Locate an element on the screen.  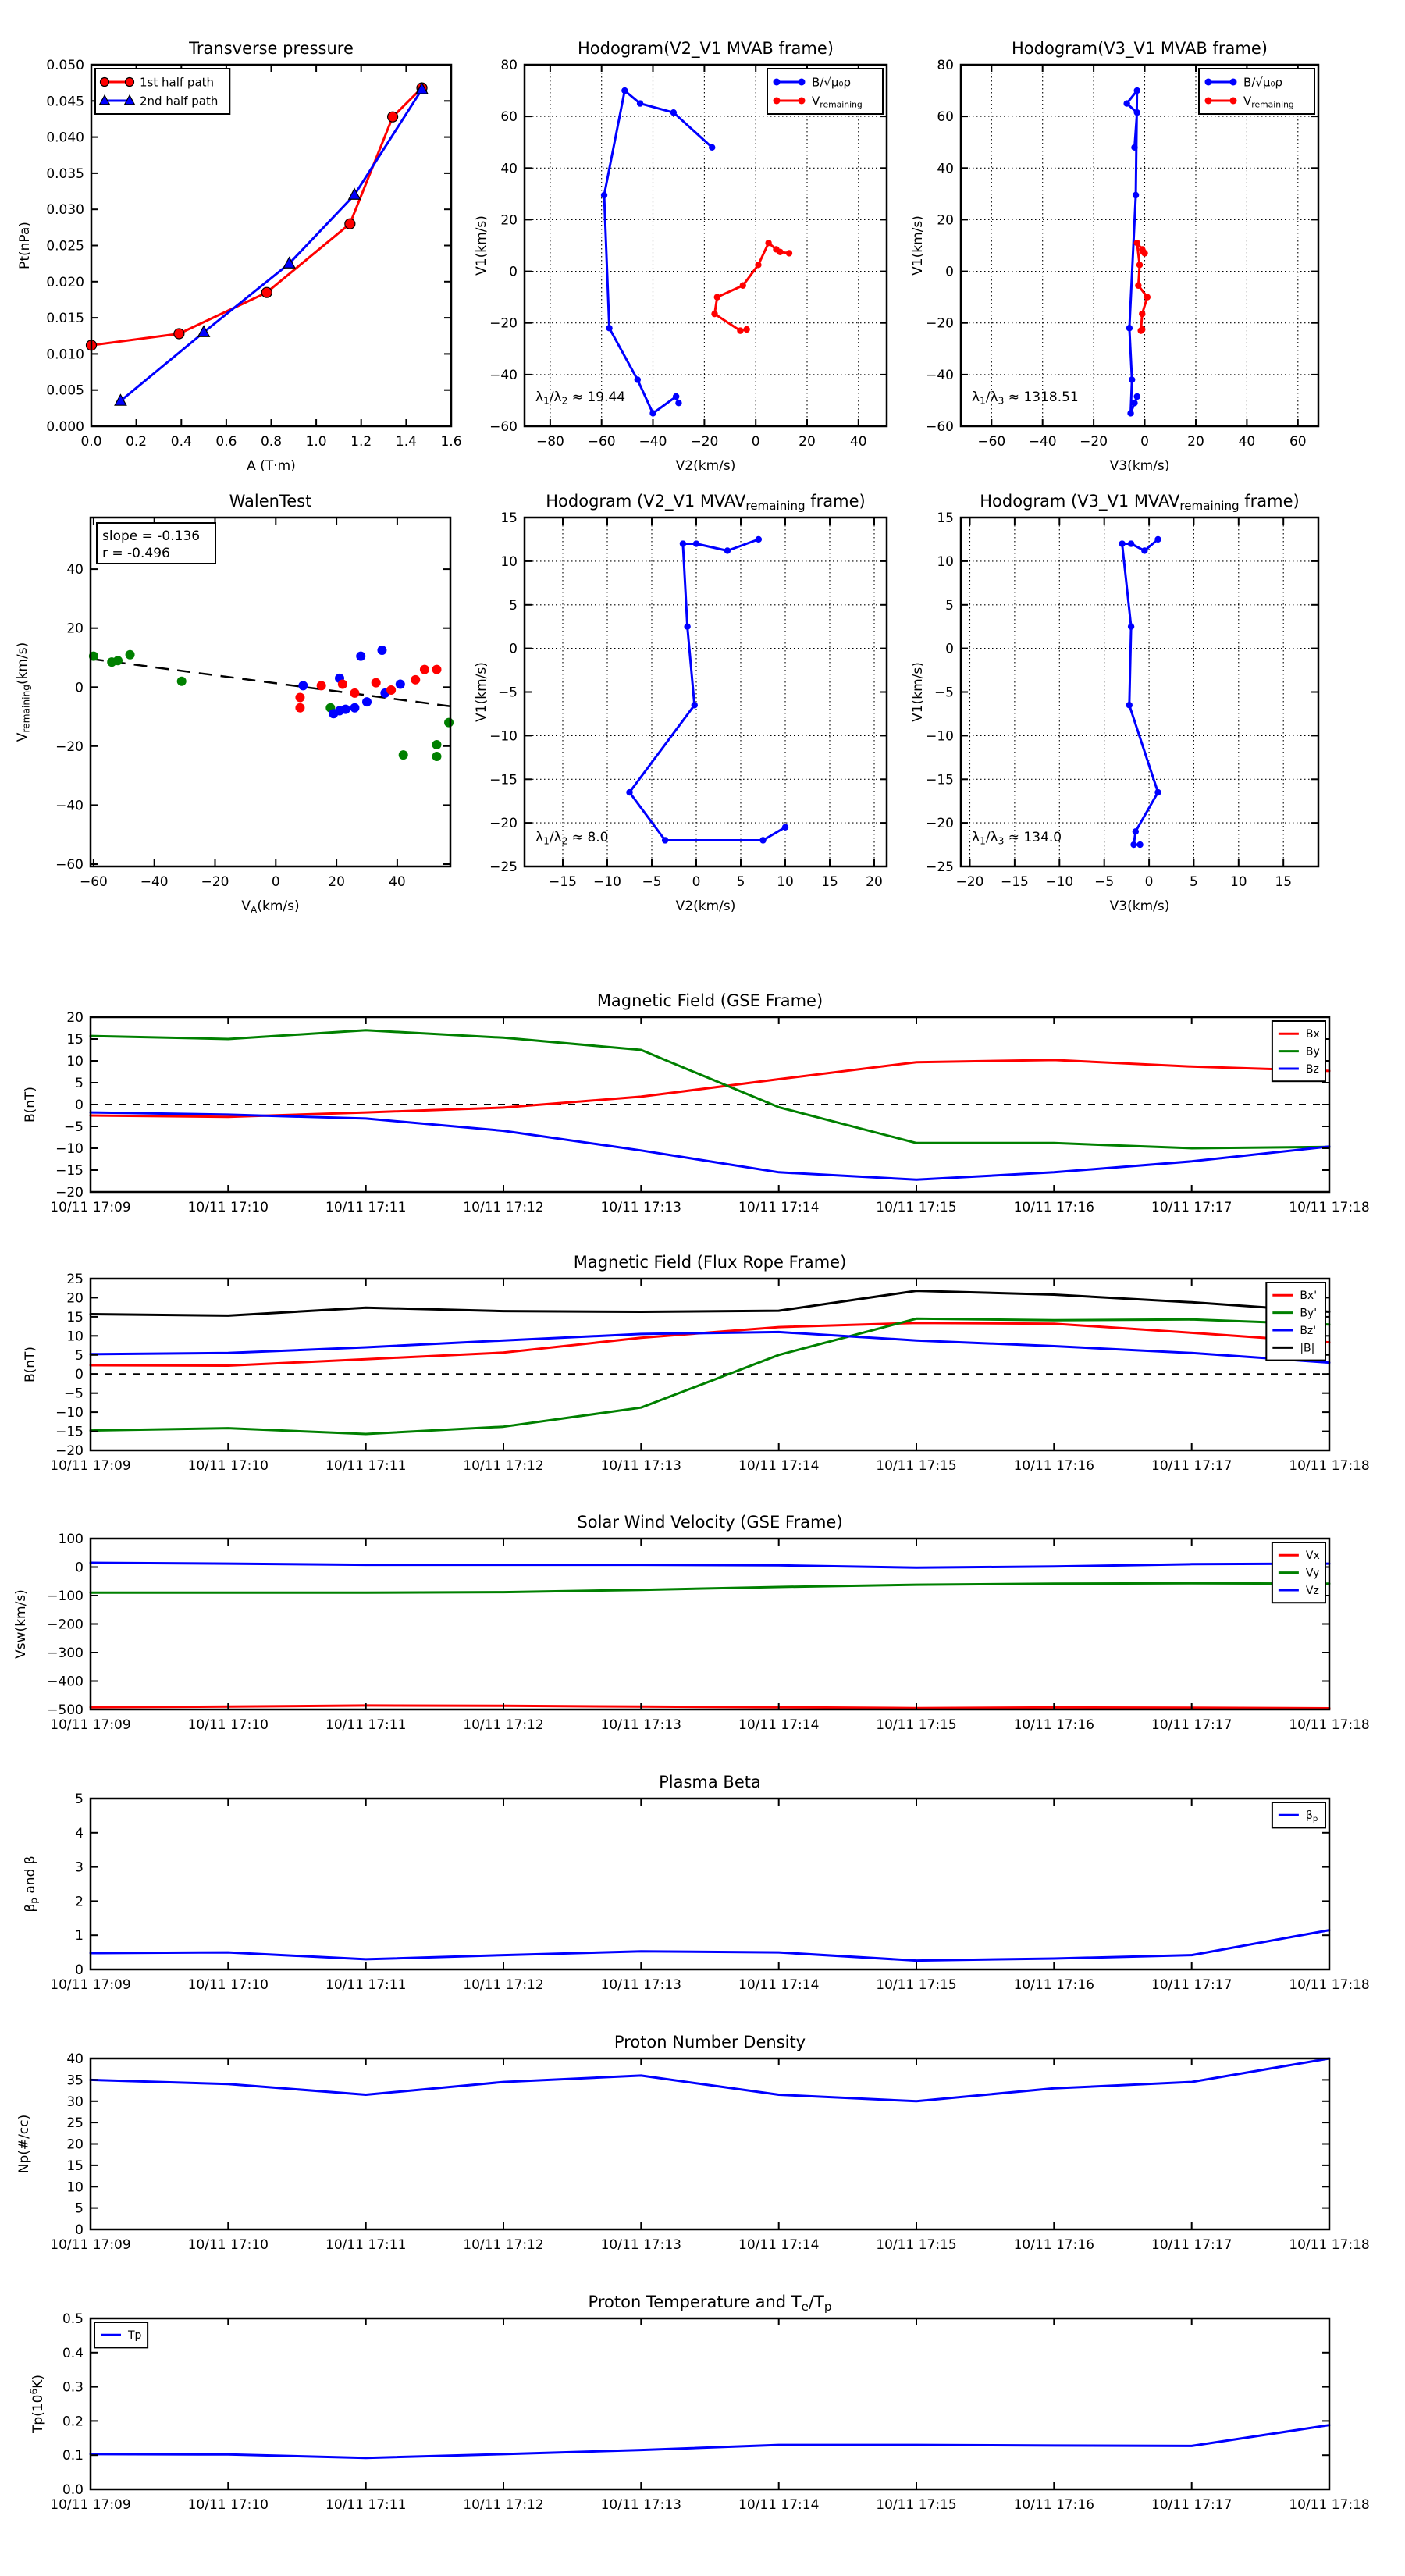
x-tick-label: −60 is located at coordinates (602, 442).